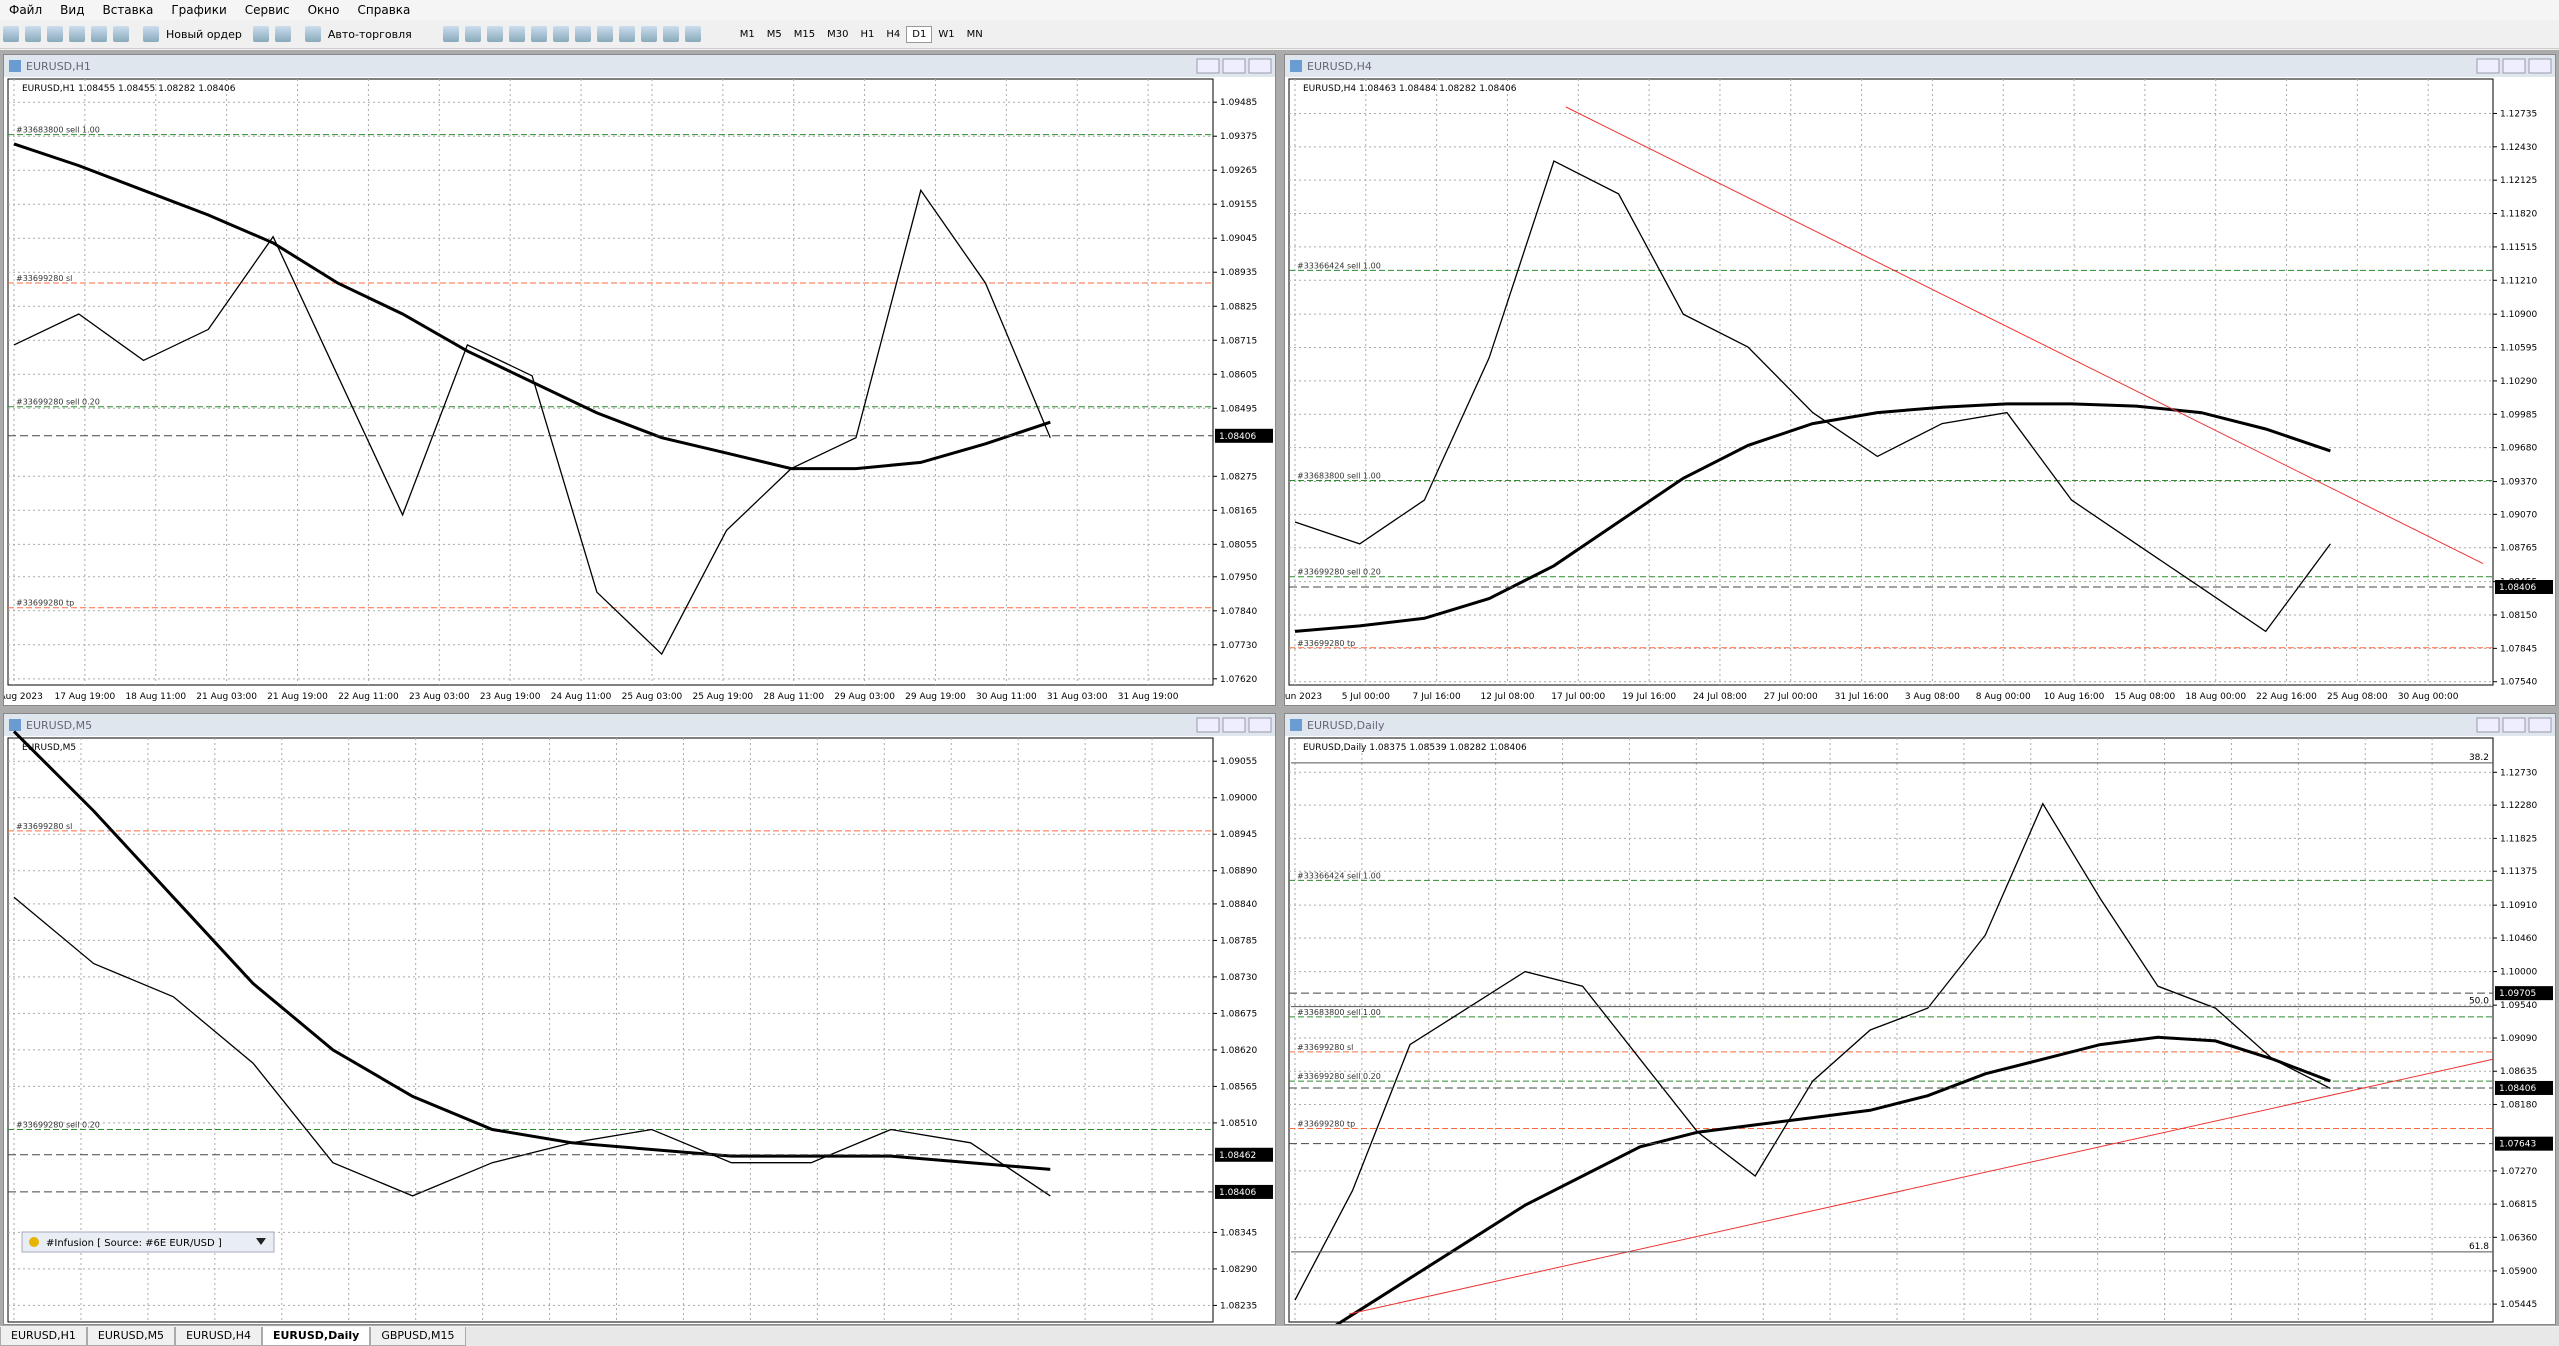 The width and height of the screenshot is (2559, 1346). What do you see at coordinates (804, 34) in the screenshot?
I see `timeframe-button: M15` at bounding box center [804, 34].